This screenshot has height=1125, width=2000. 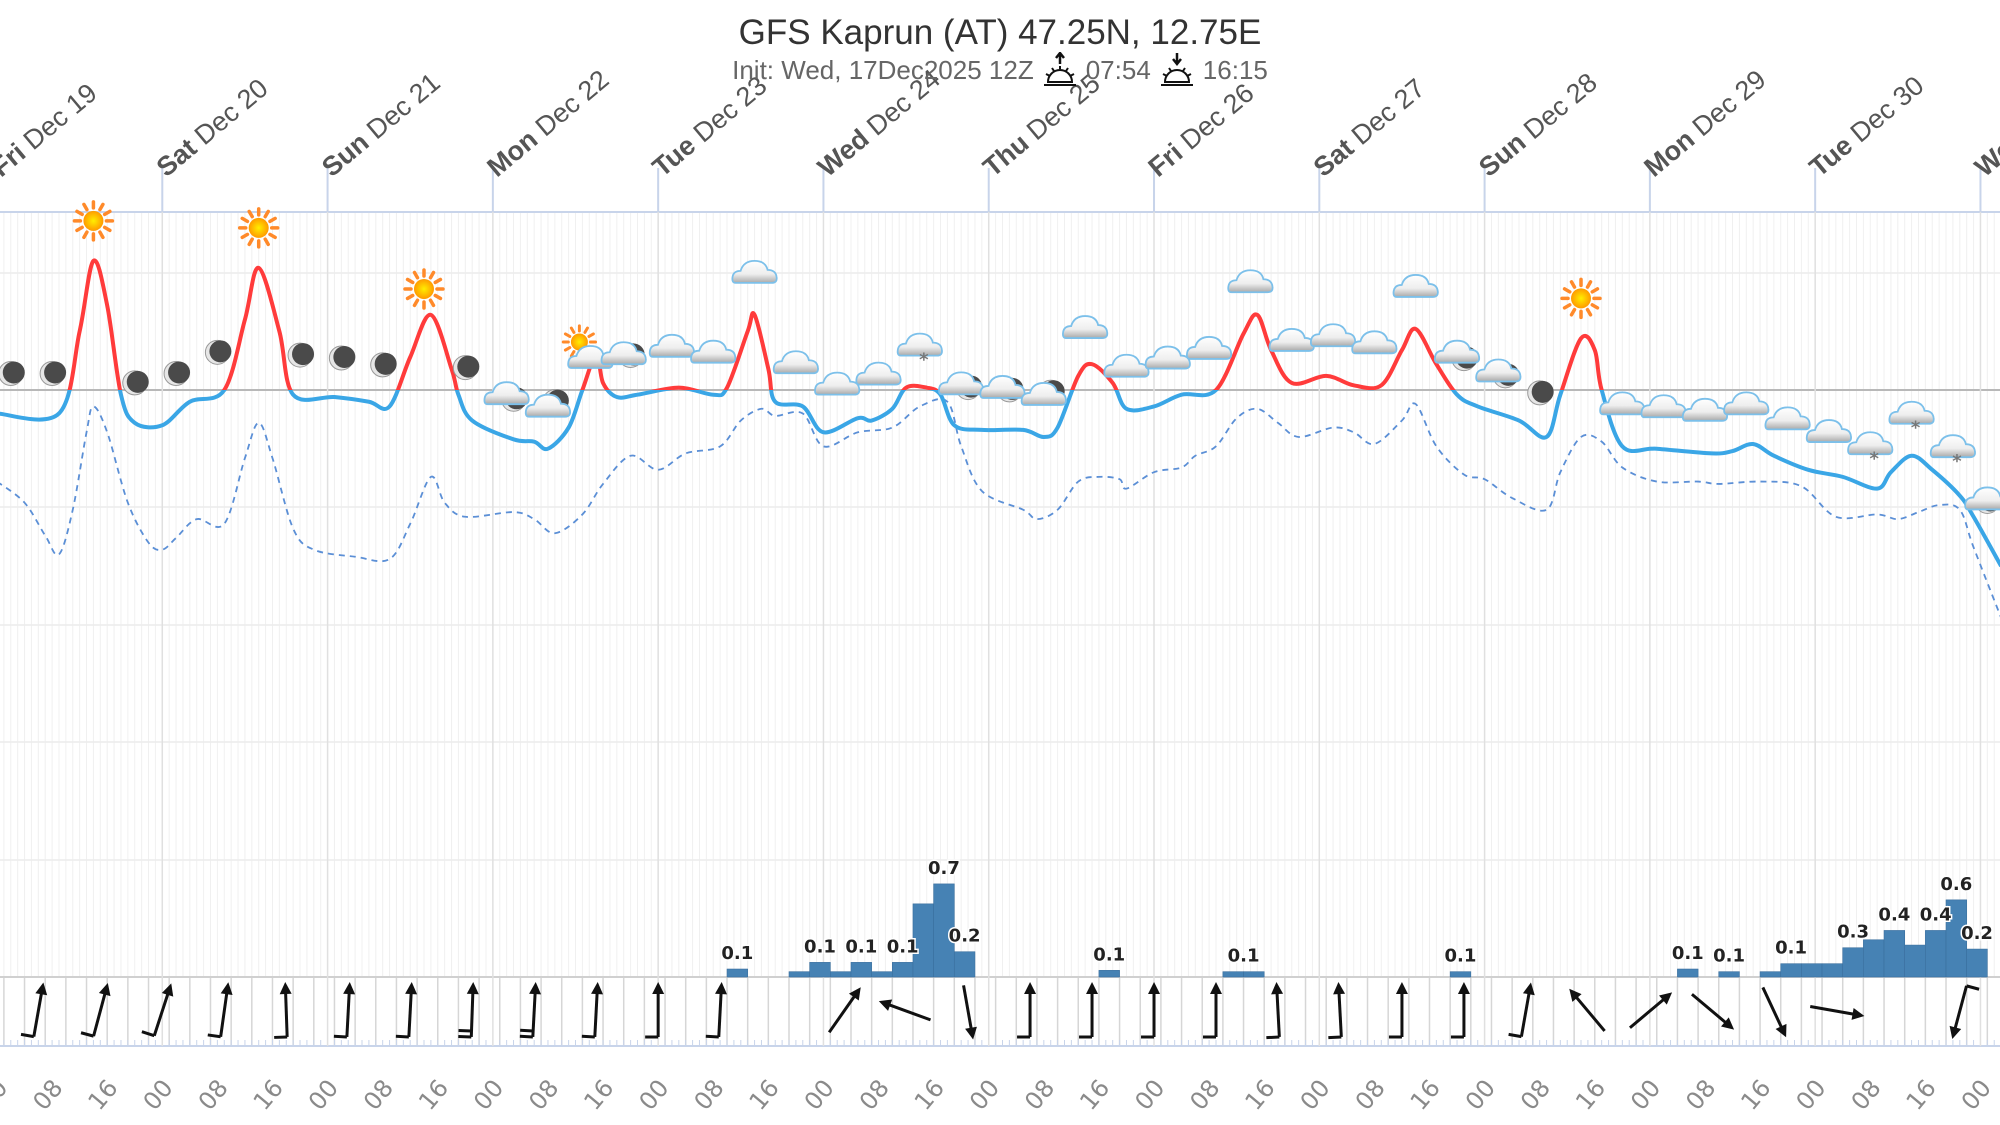 I want to click on precip-data-label: 0.6, so click(x=1956, y=884).